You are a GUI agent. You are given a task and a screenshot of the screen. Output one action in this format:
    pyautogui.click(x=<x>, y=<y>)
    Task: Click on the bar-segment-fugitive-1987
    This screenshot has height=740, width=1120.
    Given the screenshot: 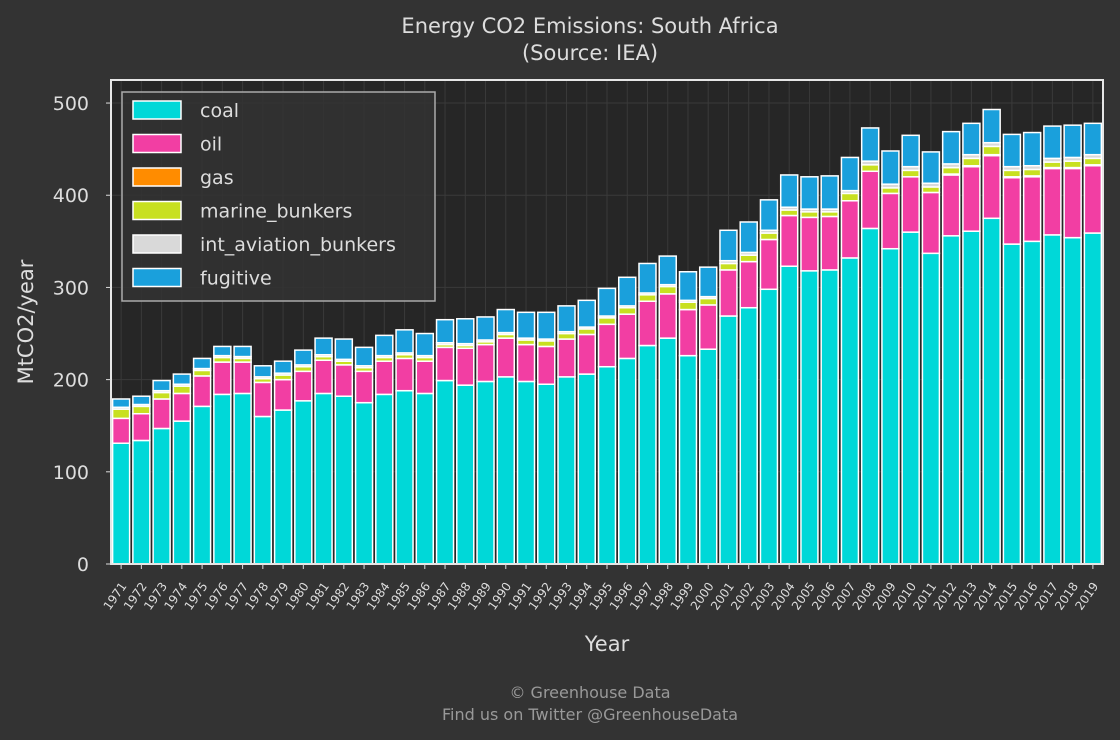 What is the action you would take?
    pyautogui.click(x=445, y=331)
    